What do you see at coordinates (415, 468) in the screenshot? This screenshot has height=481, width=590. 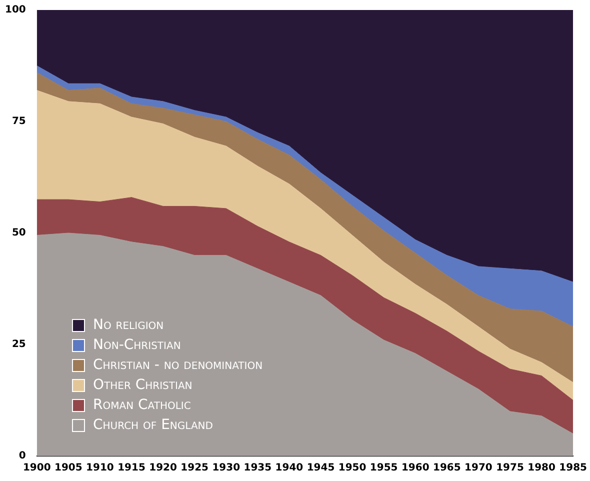 I see `x-tick-label: 1960` at bounding box center [415, 468].